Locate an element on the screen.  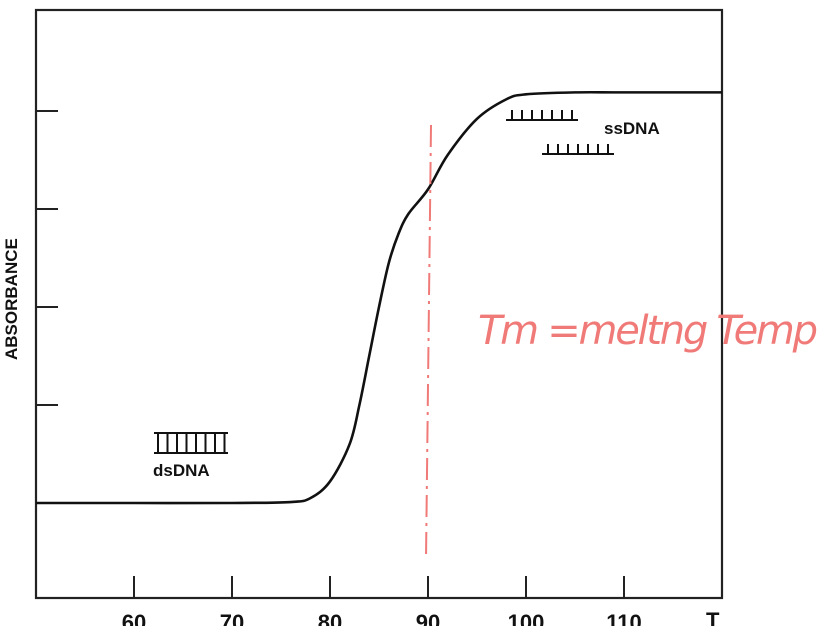
x-tick-label: 60 is located at coordinates (134, 618).